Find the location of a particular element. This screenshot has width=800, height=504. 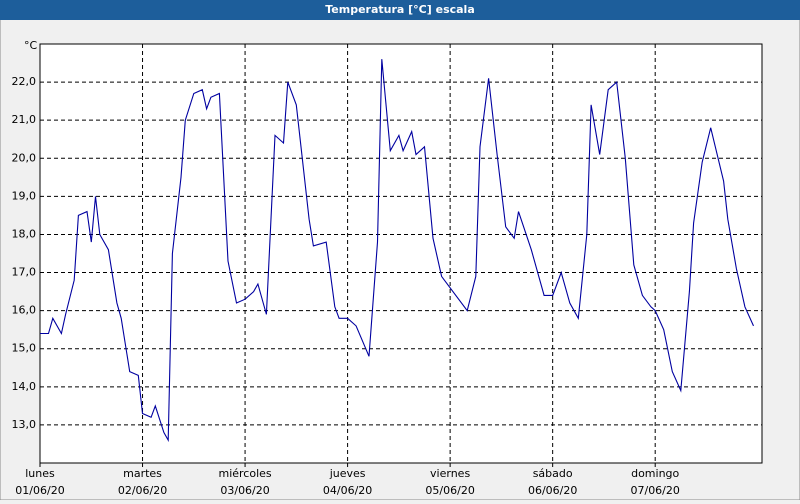

x-tick-date: 01/06/20 is located at coordinates (39, 490).